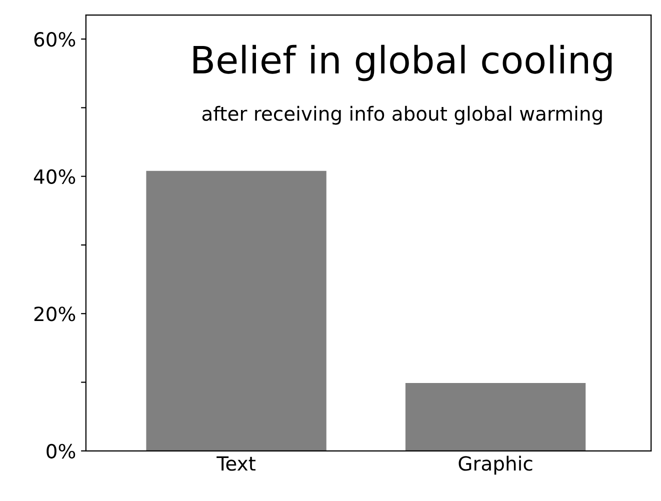 This screenshot has width=661, height=501. I want to click on y-tick-label: 60%, so click(55, 39).